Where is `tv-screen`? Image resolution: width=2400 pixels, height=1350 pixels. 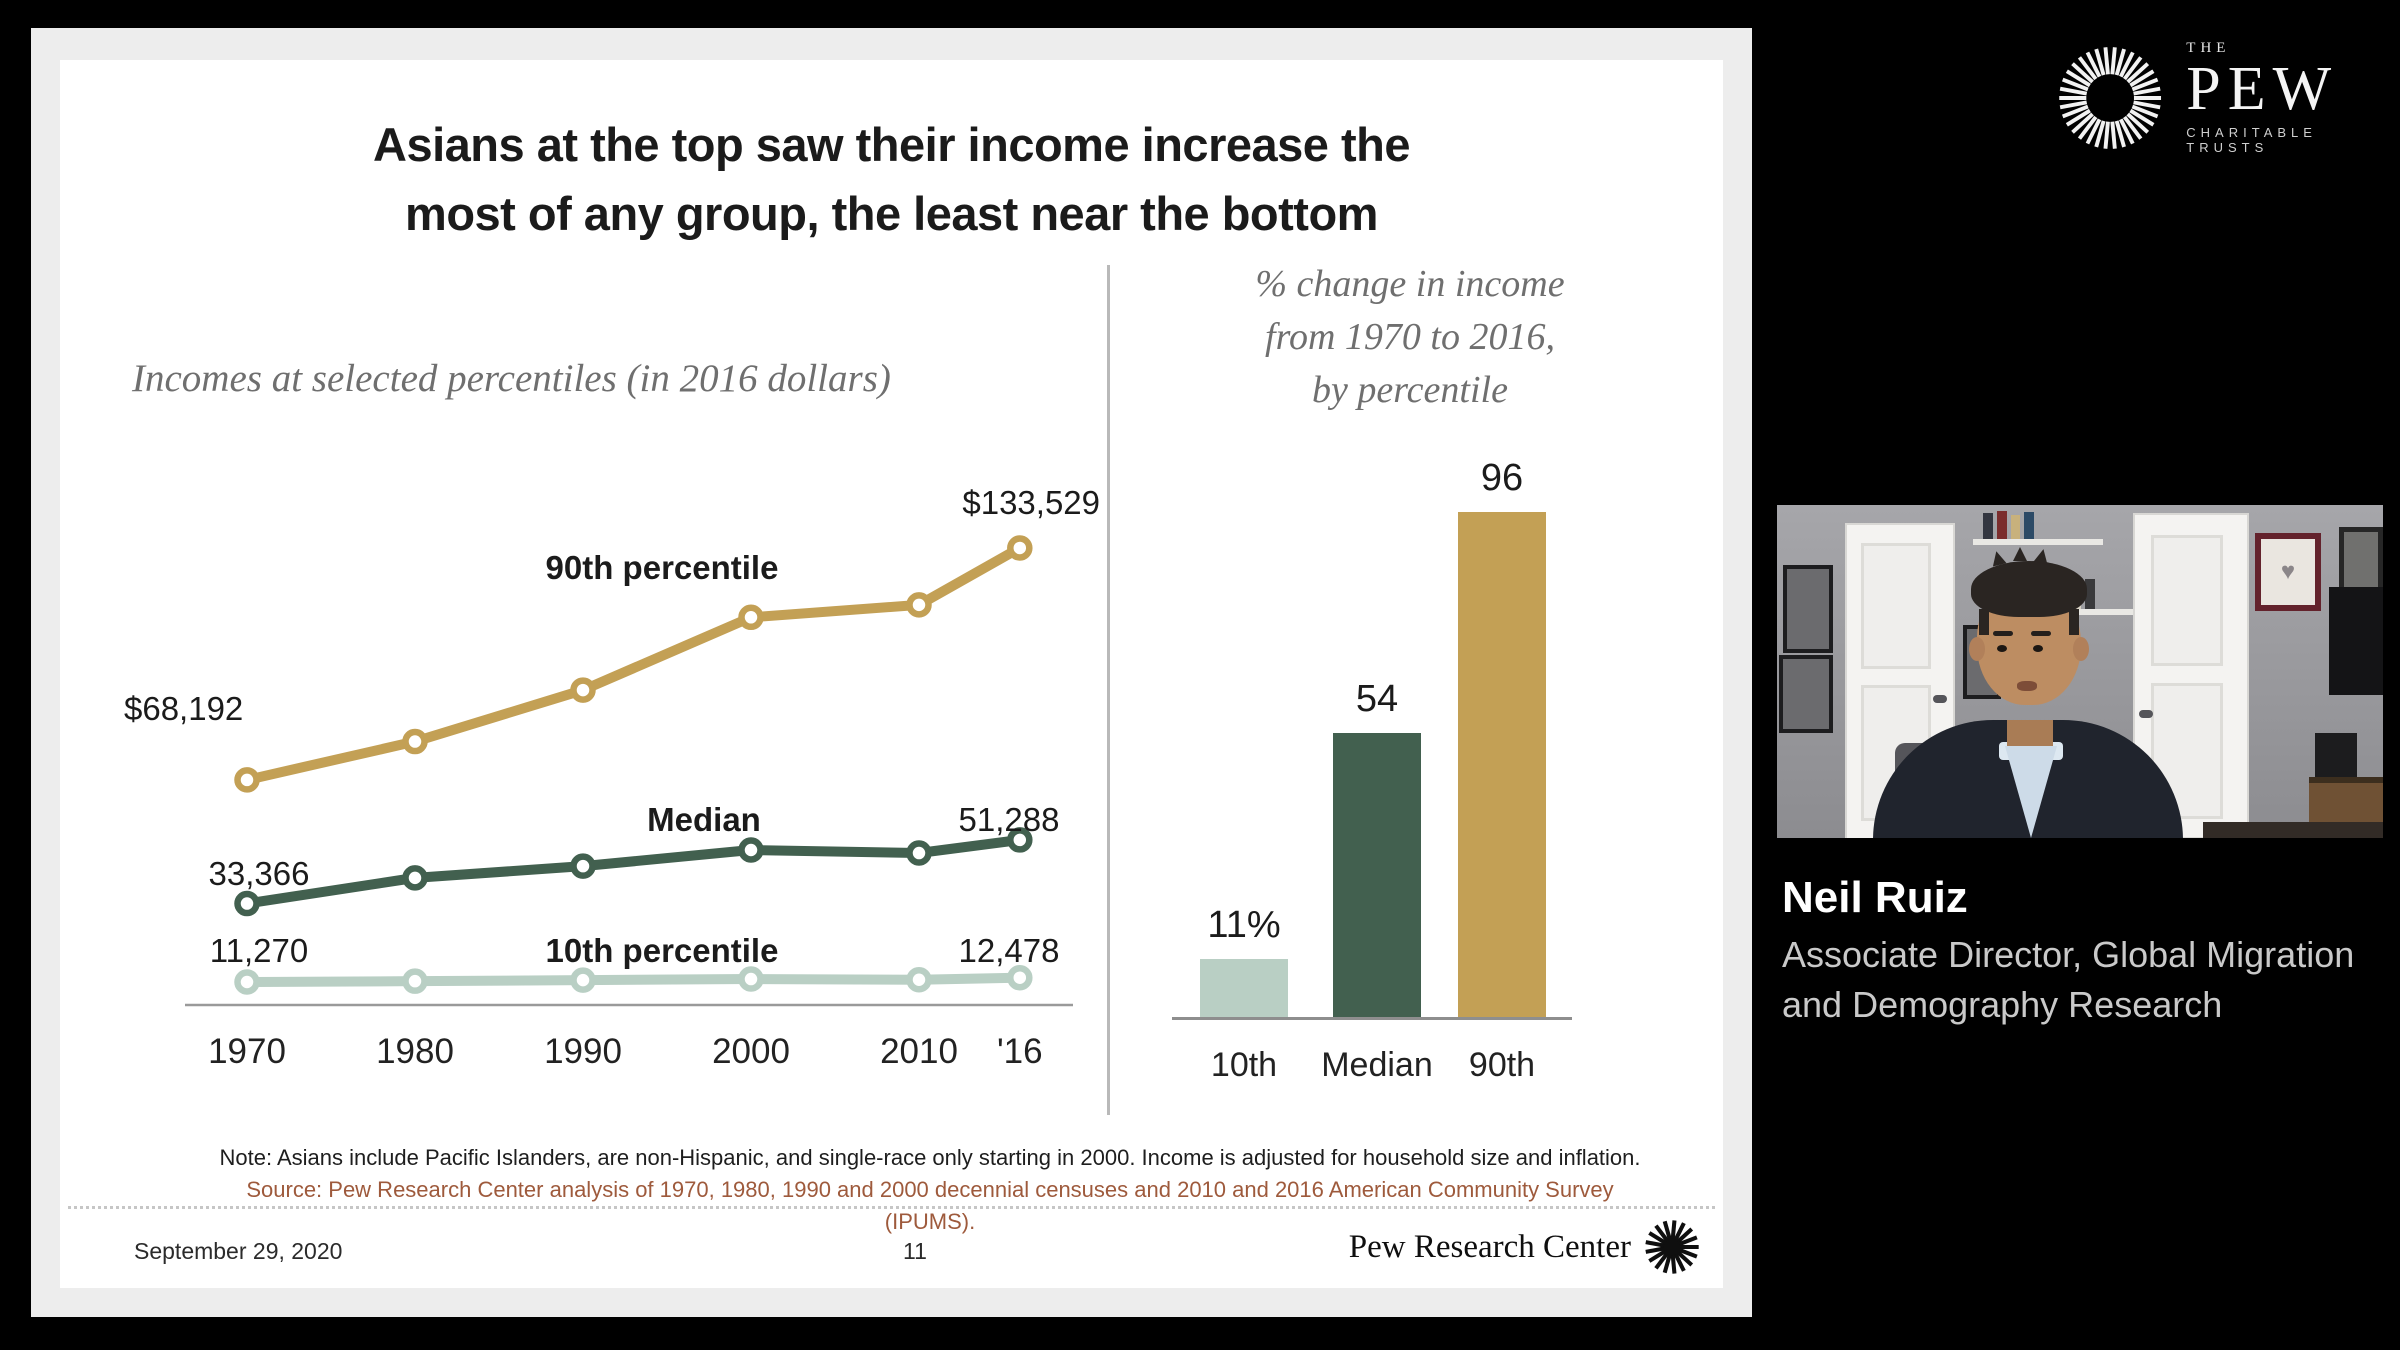 tv-screen is located at coordinates (2356, 641).